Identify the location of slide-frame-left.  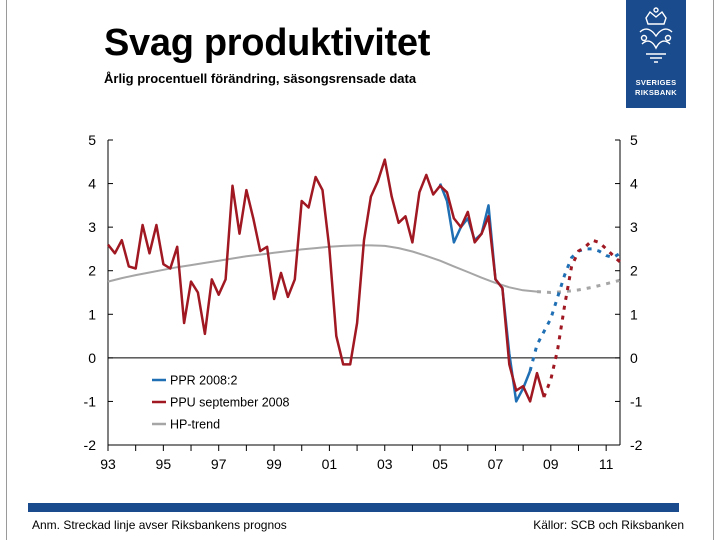
(6, 270).